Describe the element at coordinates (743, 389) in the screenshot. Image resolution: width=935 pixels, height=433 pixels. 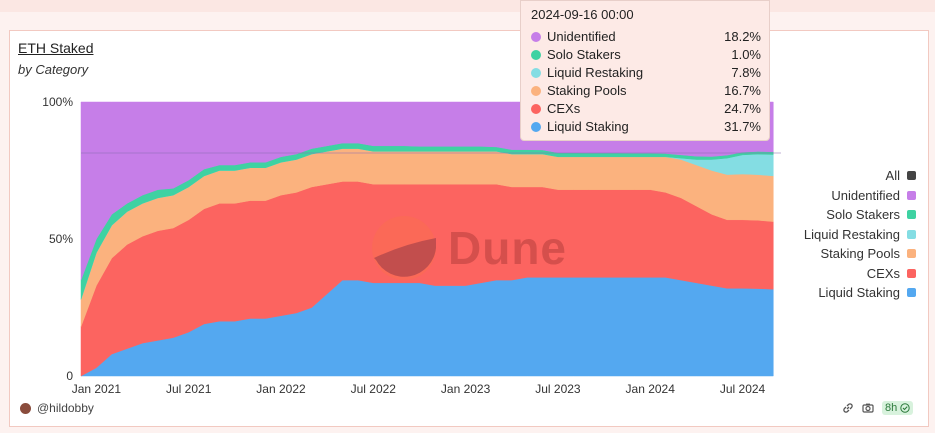
I see `x-tick-label: Jul 2024` at that location.